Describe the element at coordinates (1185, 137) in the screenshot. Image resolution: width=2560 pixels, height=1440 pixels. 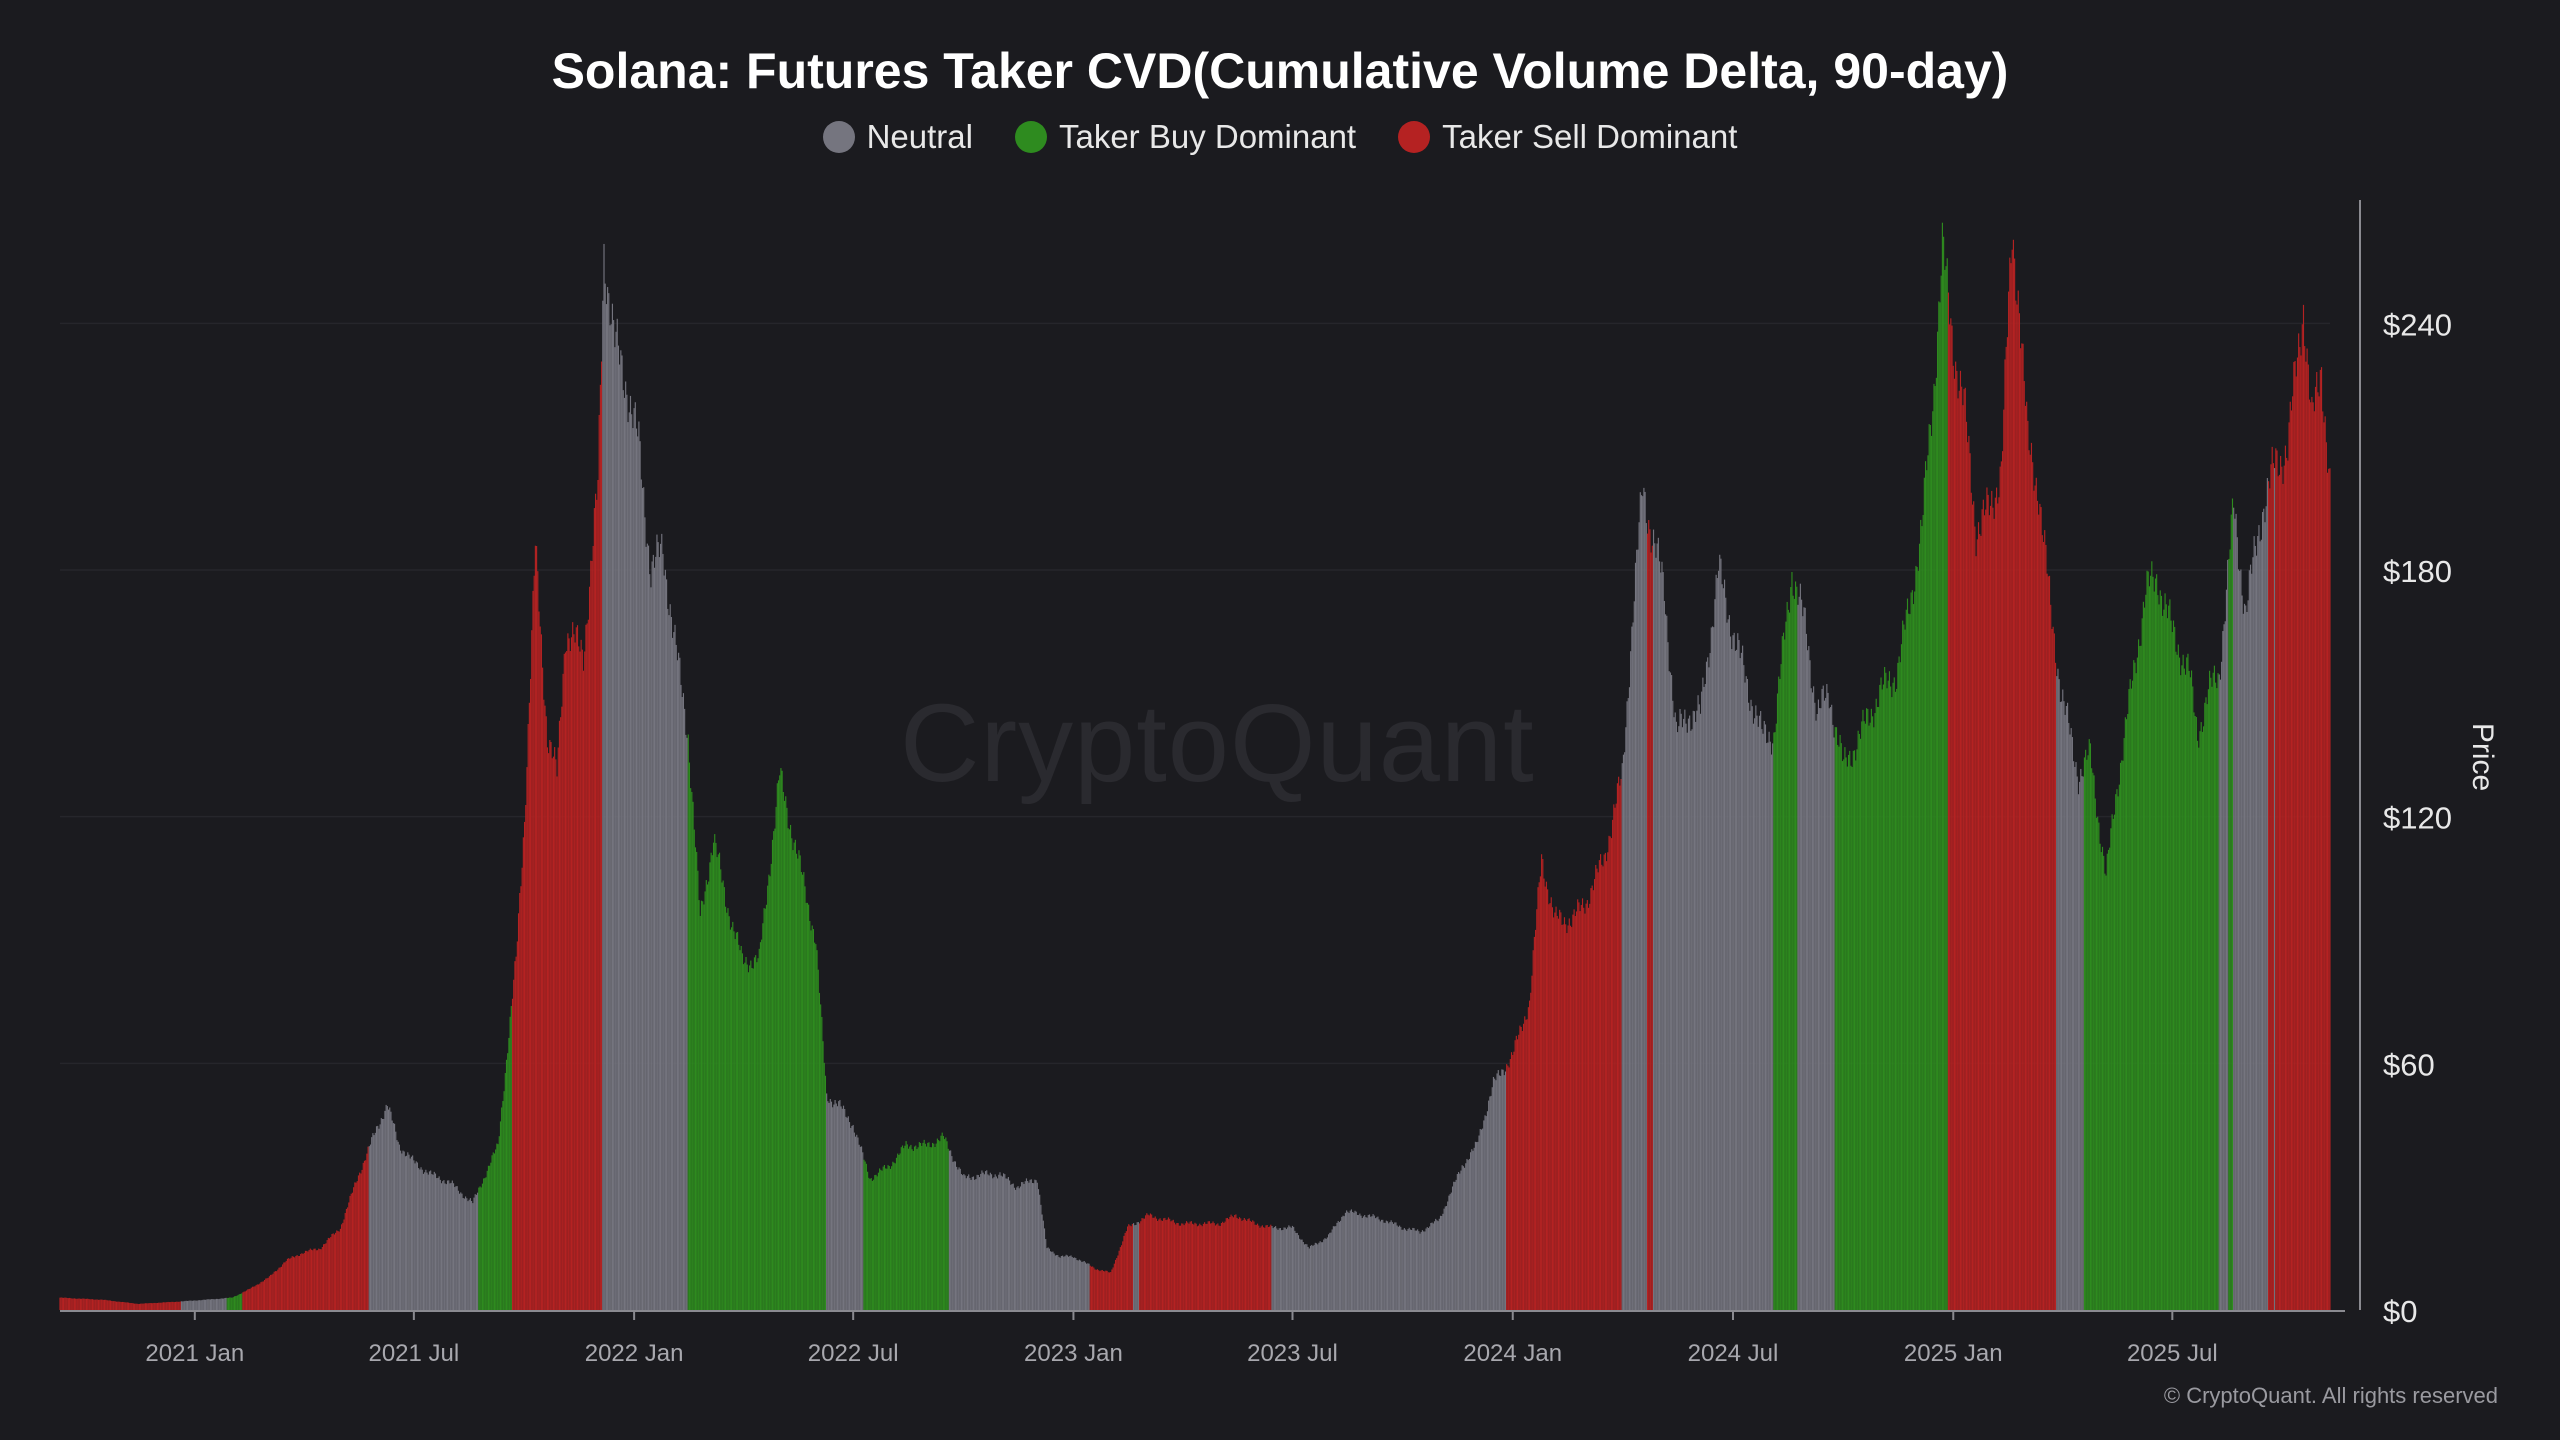
I see `legend-item-buy: Taker Buy Dominant` at that location.